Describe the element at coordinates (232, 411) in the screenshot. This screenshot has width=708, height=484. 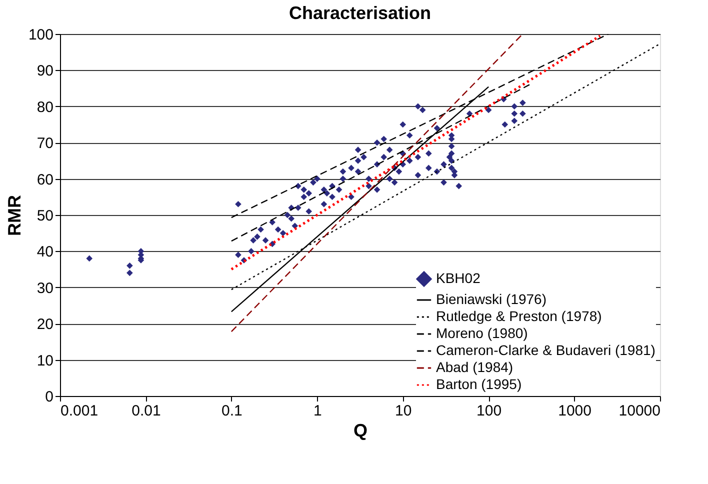
I see `x-tick-label: 0.1` at that location.